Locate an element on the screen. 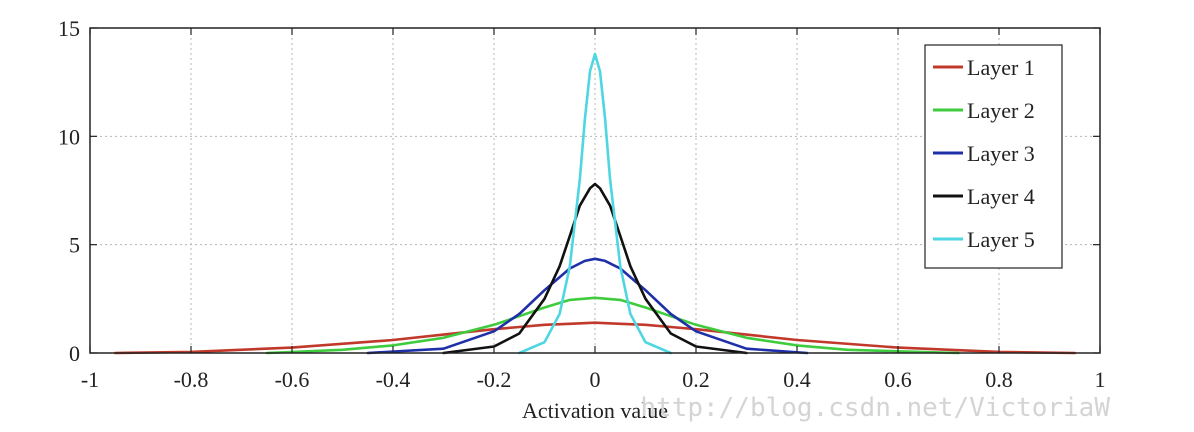 The image size is (1194, 432). x-tick-label: 0.8 is located at coordinates (999, 379).